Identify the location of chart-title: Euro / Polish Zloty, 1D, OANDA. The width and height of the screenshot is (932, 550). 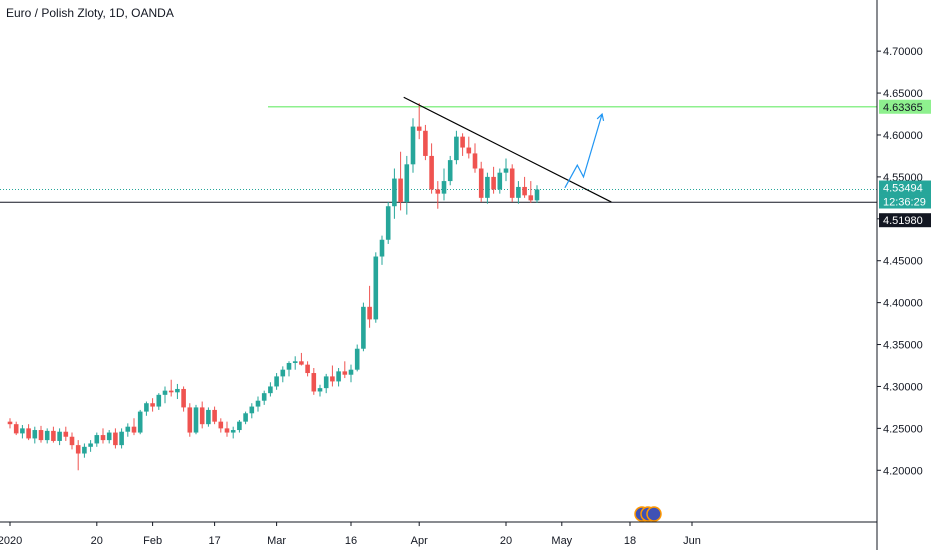
(90, 13).